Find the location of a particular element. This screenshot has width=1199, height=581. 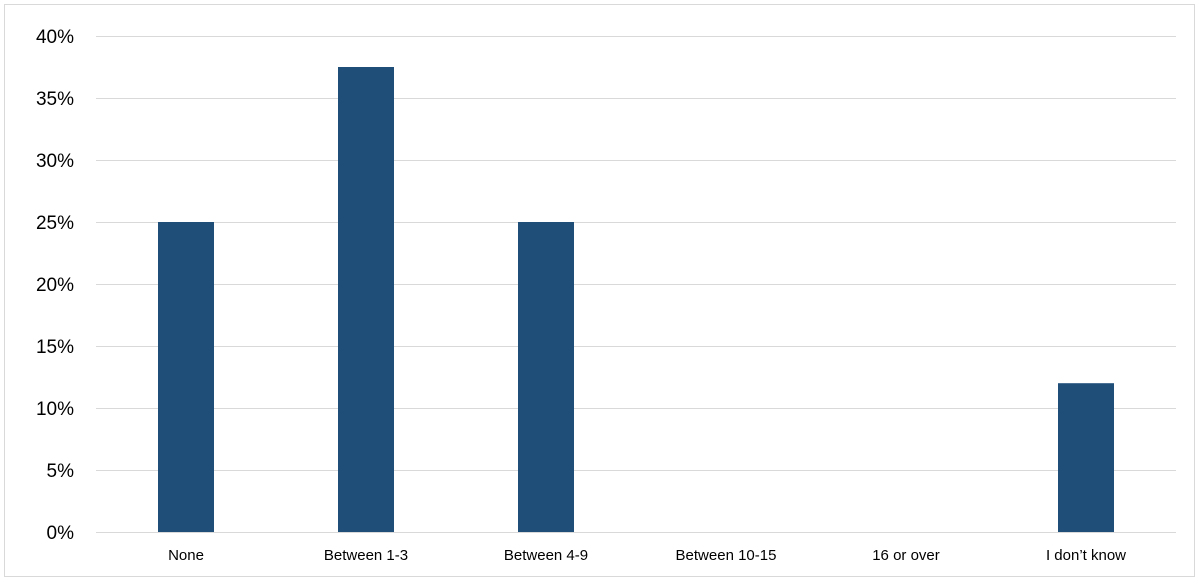

x-category-label: Between 1-3 is located at coordinates (366, 555).